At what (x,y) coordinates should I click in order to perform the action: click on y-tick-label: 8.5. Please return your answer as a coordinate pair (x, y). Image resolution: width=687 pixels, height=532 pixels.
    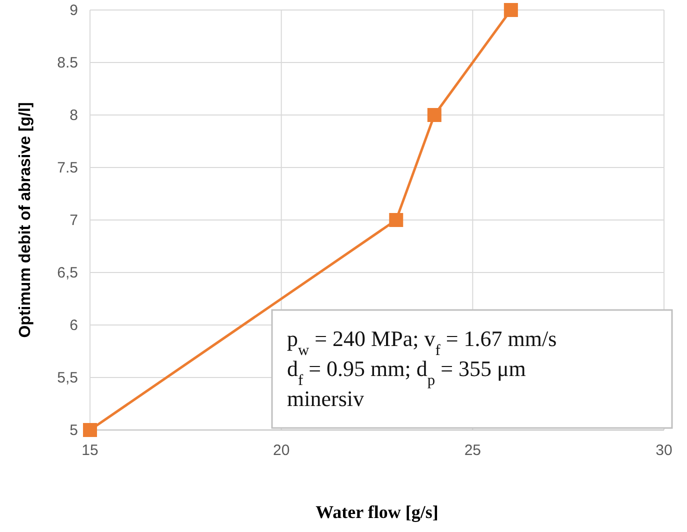
    Looking at the image, I should click on (67, 63).